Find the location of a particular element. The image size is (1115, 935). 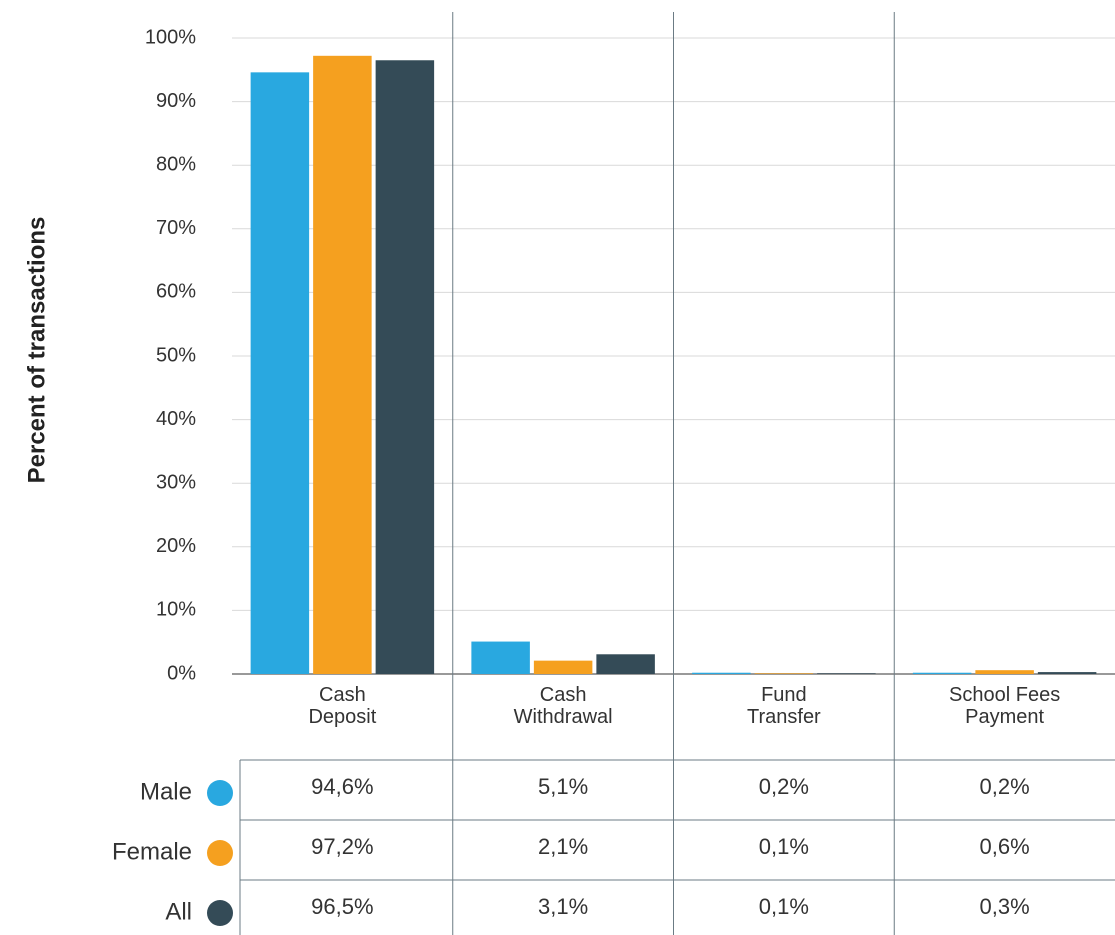

y-tick-label: 10% is located at coordinates (176, 610).